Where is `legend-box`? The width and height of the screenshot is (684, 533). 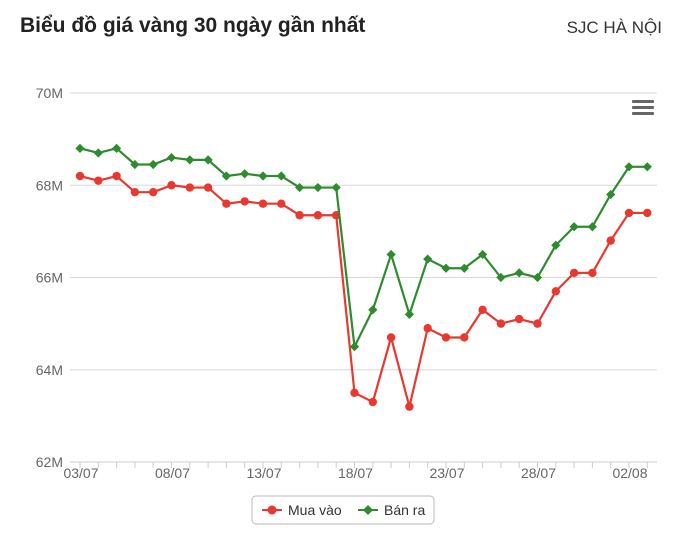 legend-box is located at coordinates (343, 510).